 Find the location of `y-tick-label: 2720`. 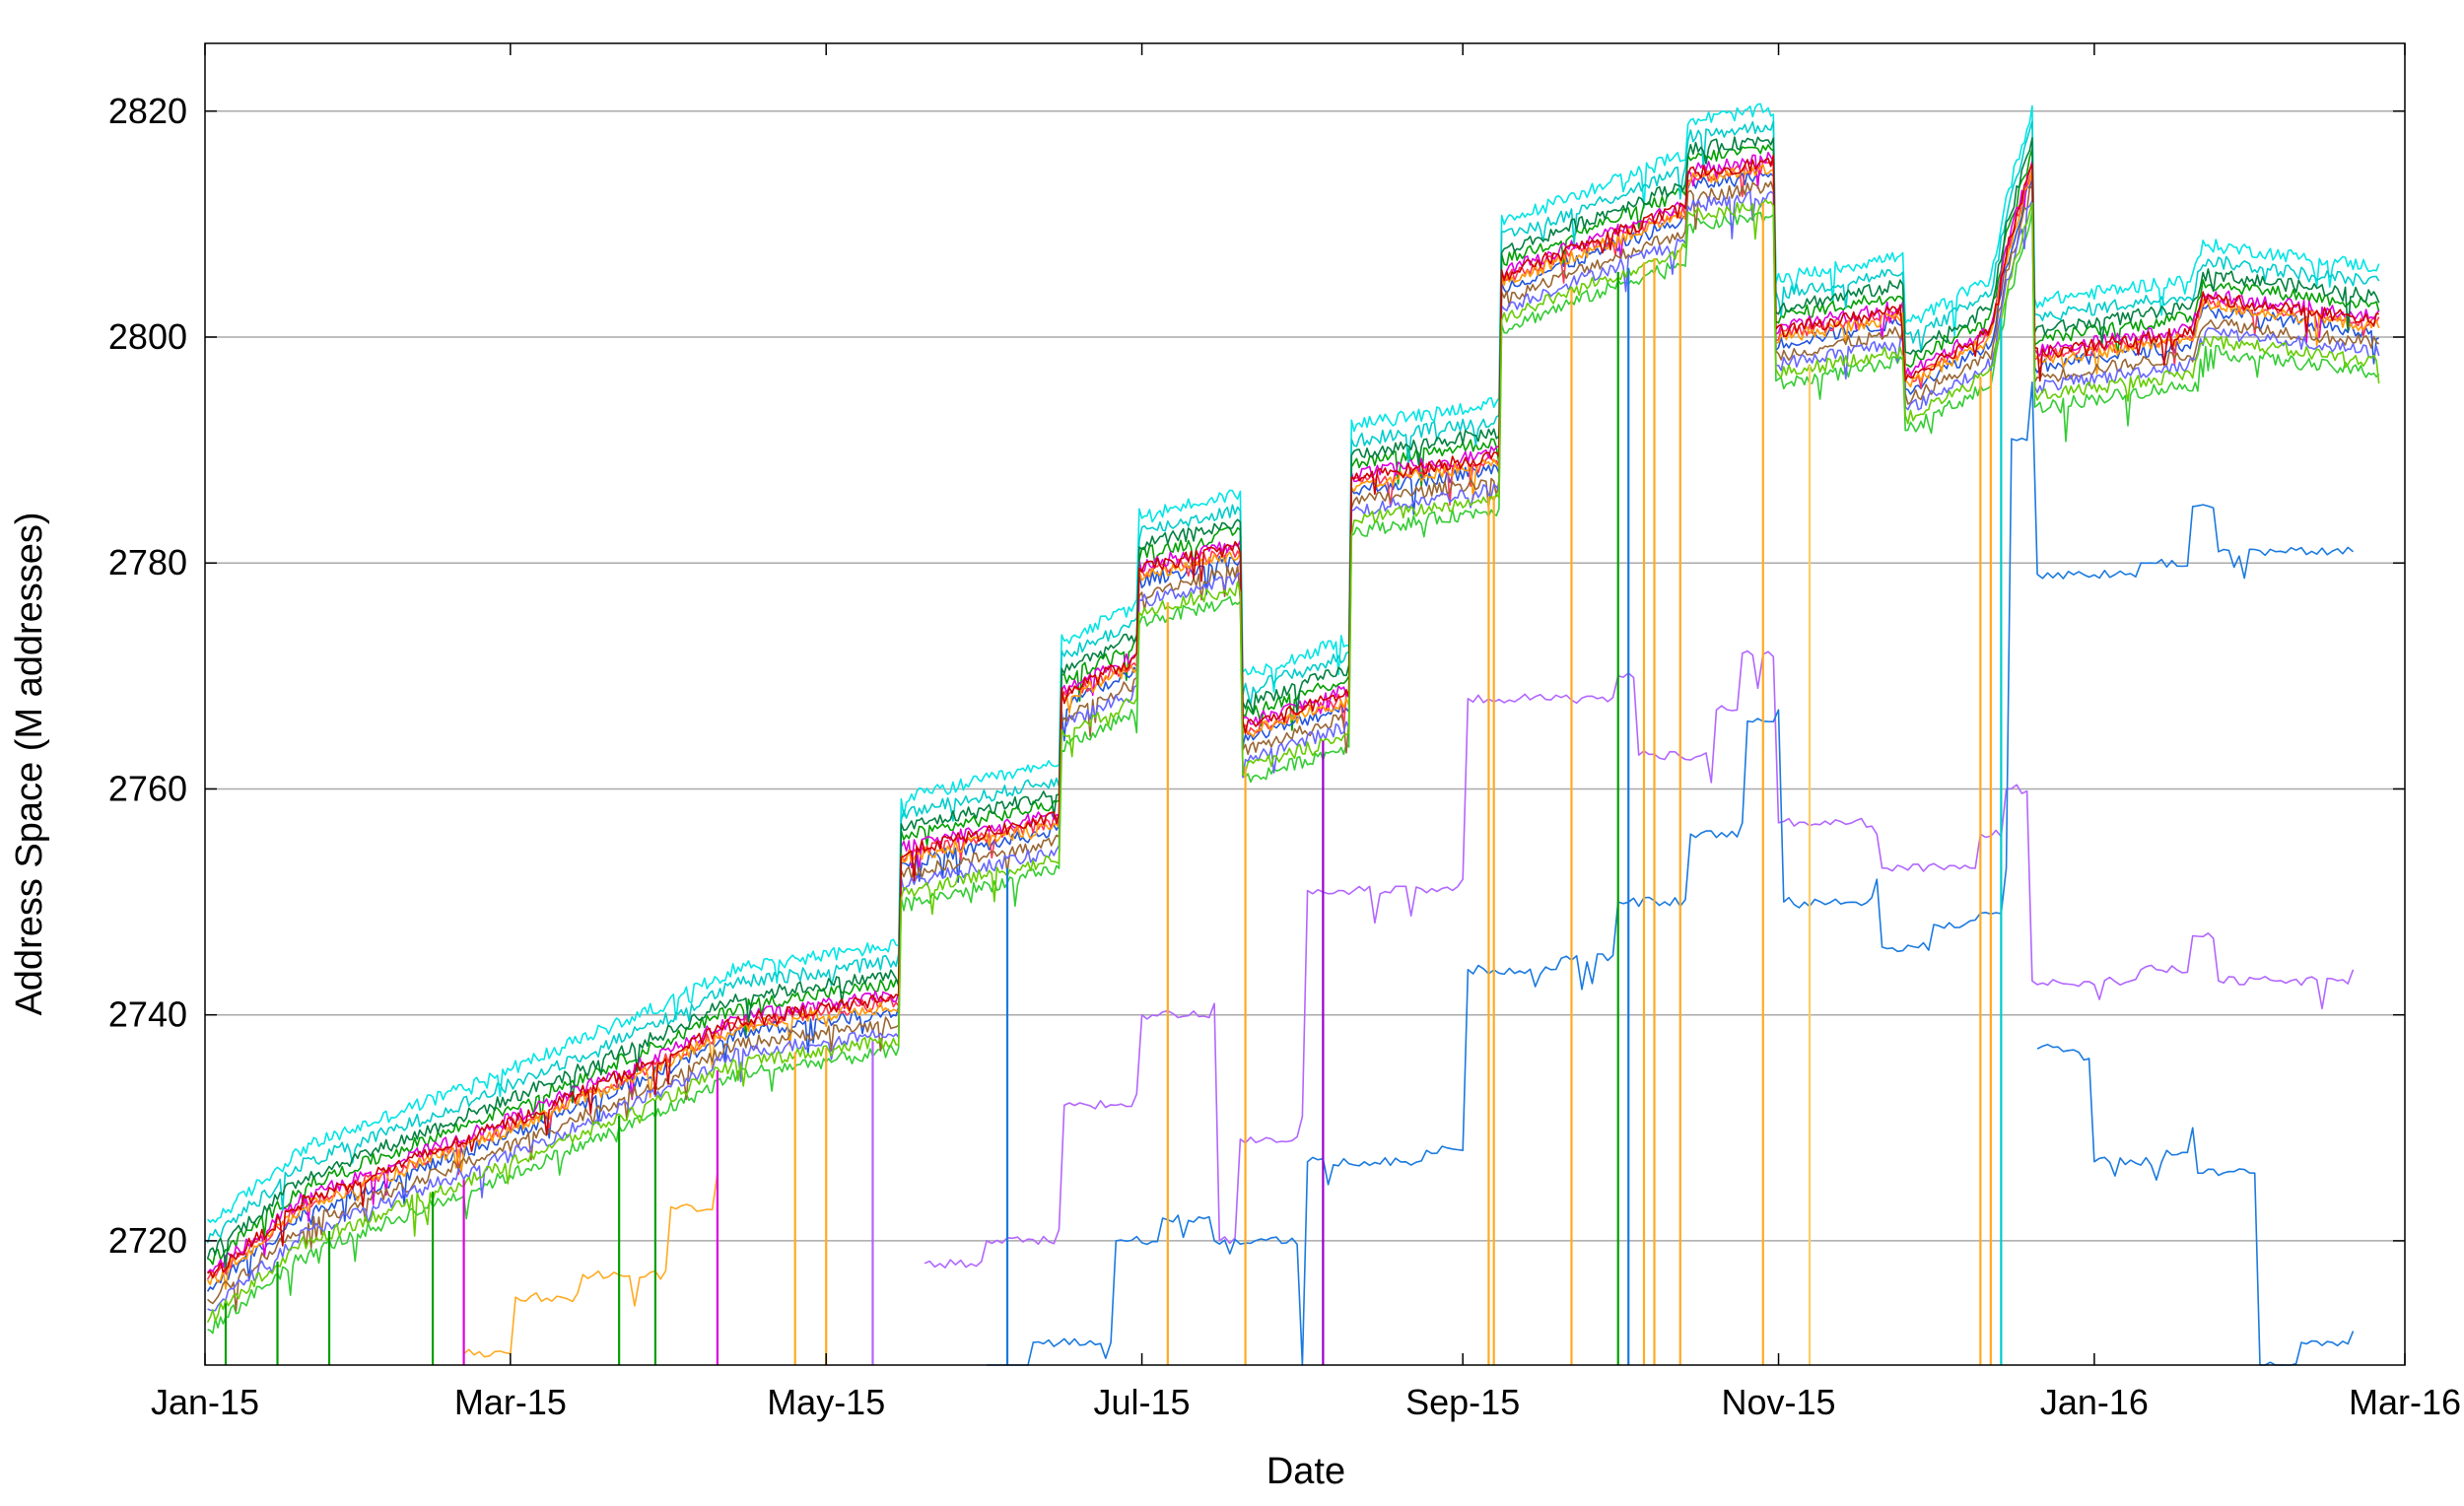

y-tick-label: 2720 is located at coordinates (147, 1240).